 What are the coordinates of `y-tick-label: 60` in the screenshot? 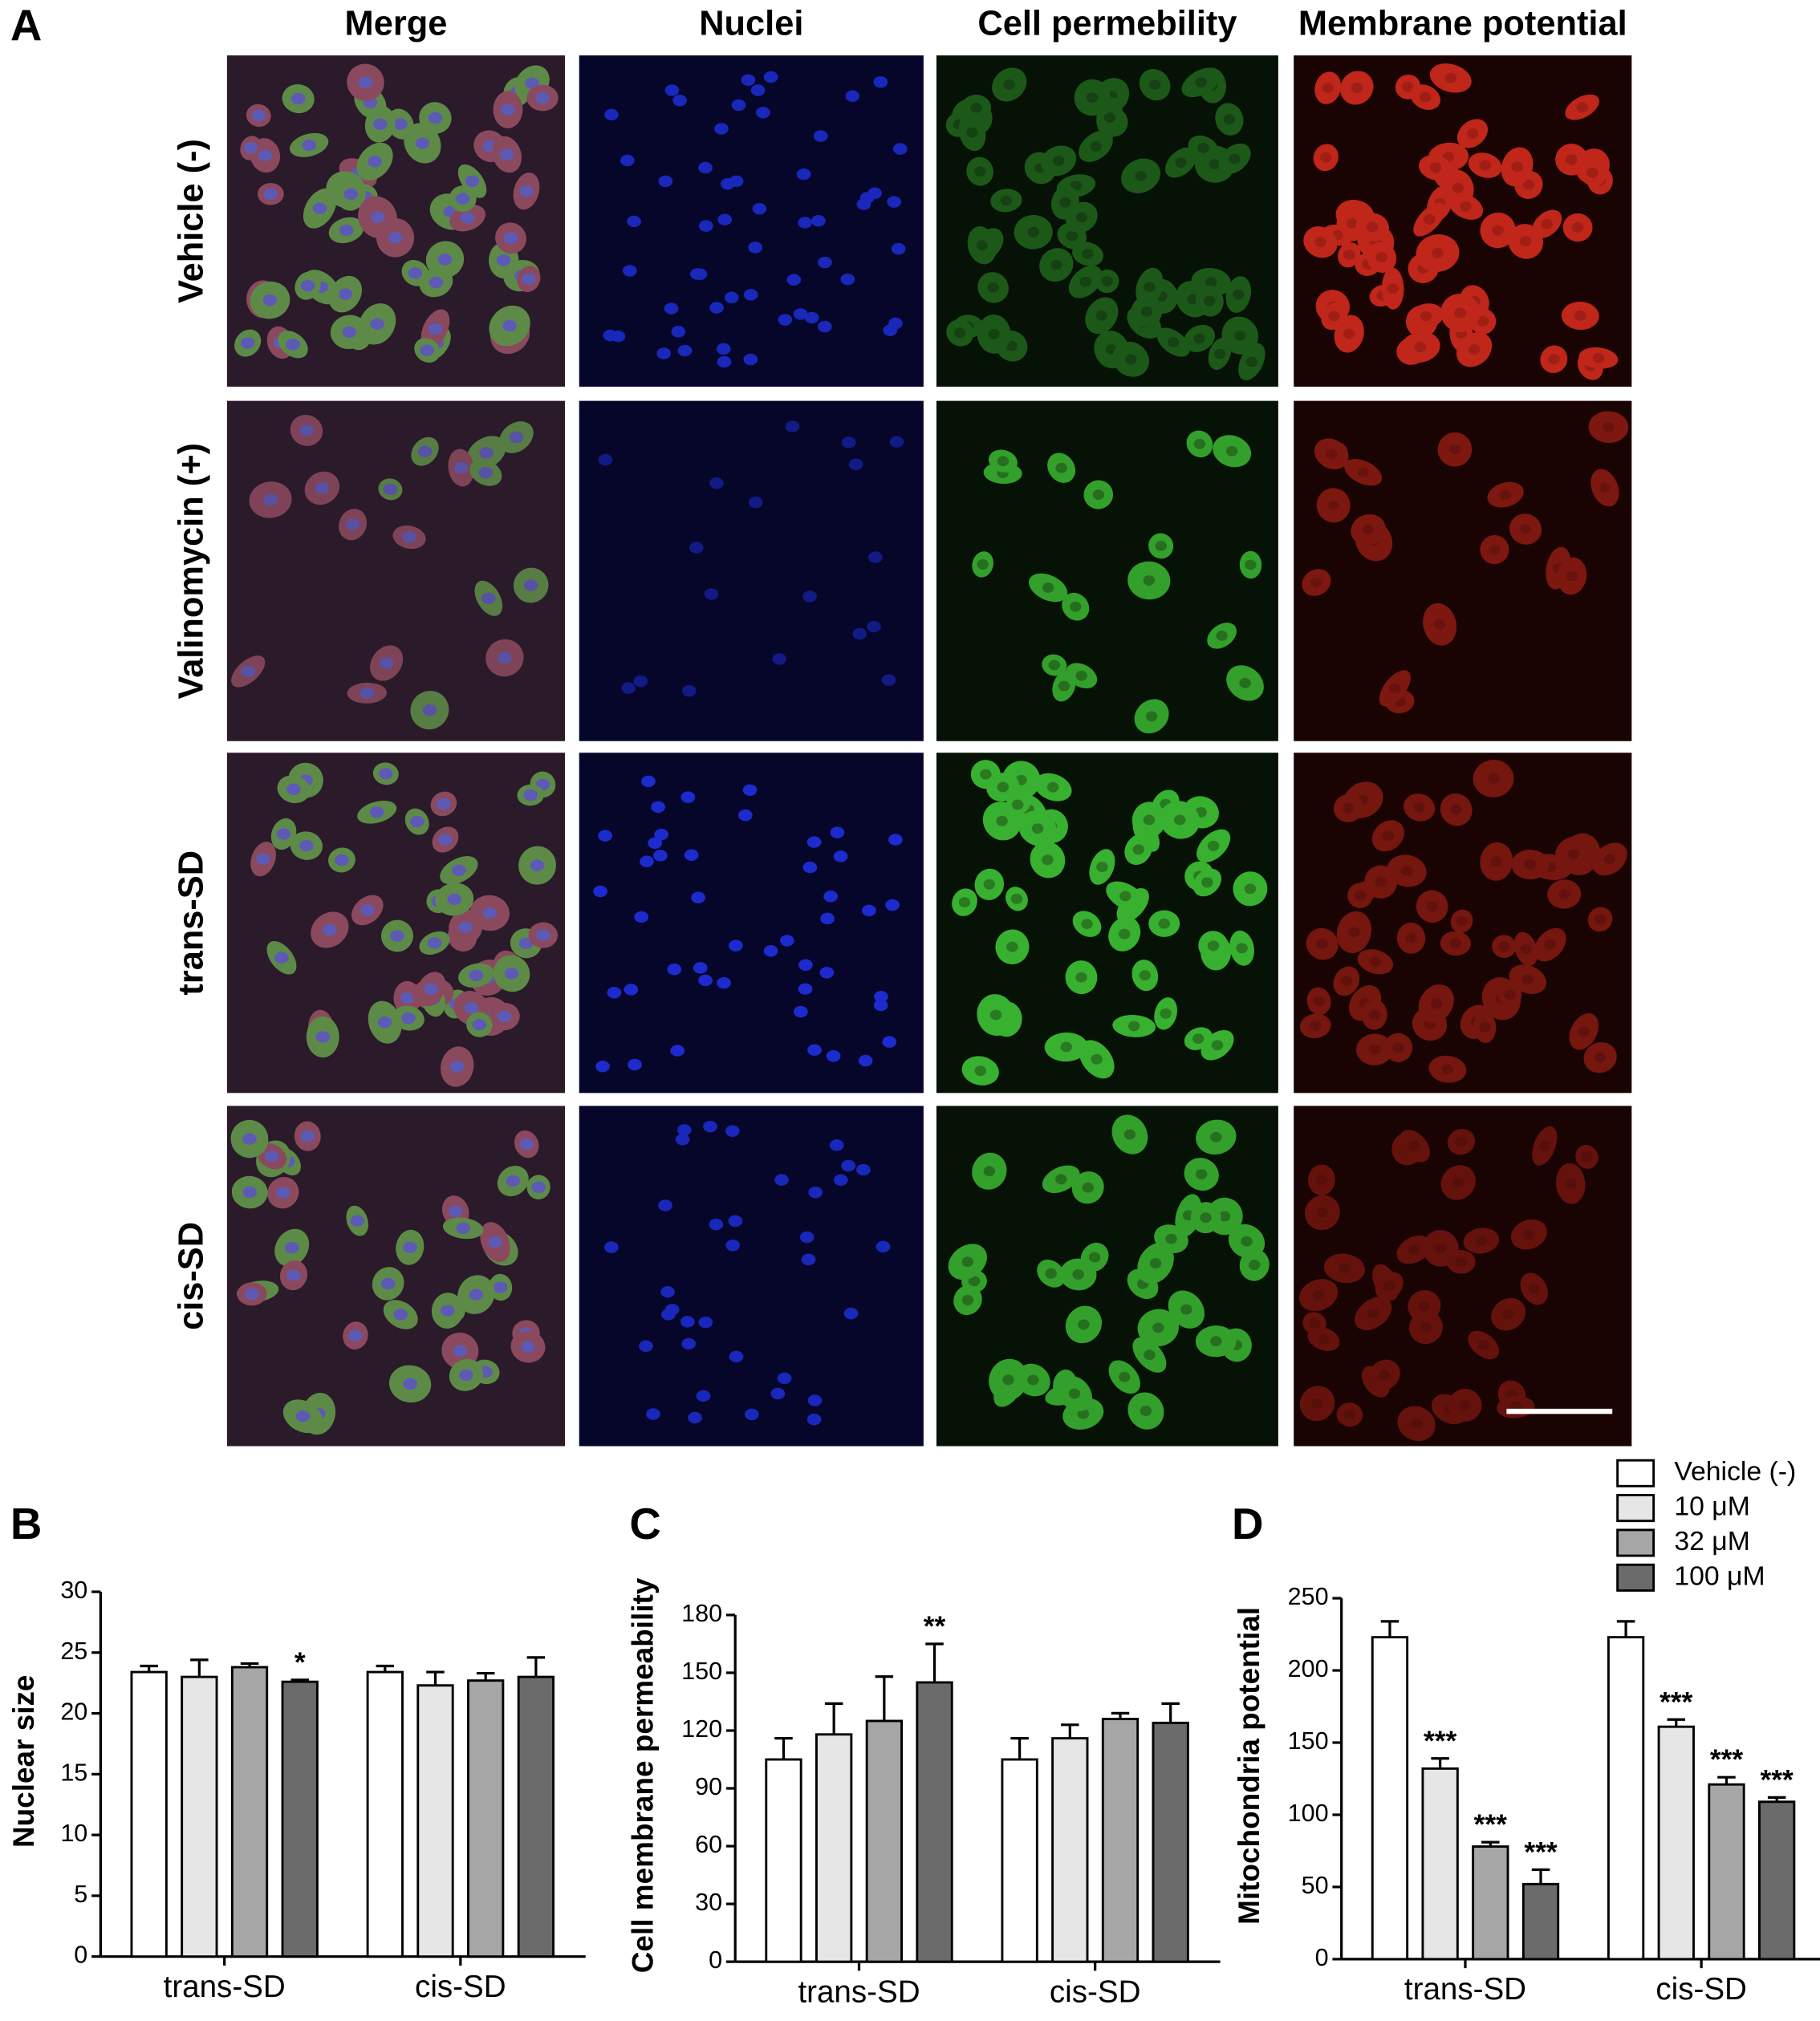 It's located at (708, 1844).